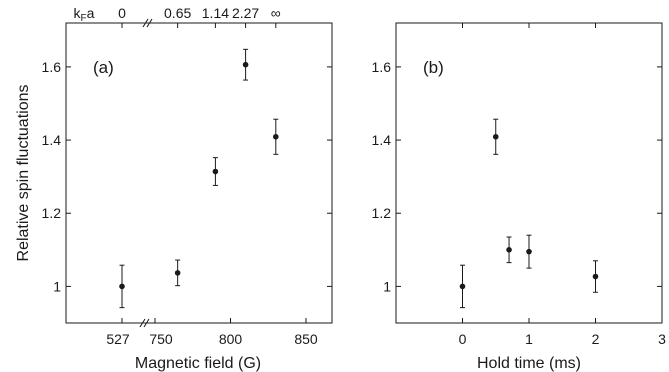 The image size is (669, 372). What do you see at coordinates (433, 67) in the screenshot?
I see `panel-b-label: (b)` at bounding box center [433, 67].